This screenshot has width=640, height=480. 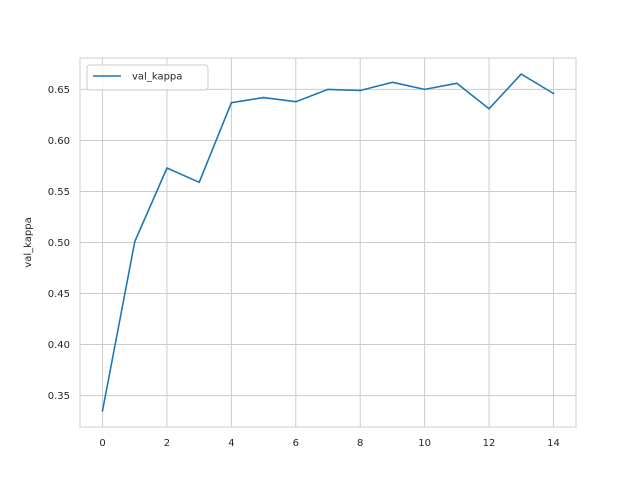 I want to click on x-tick-label: 12, so click(x=489, y=443).